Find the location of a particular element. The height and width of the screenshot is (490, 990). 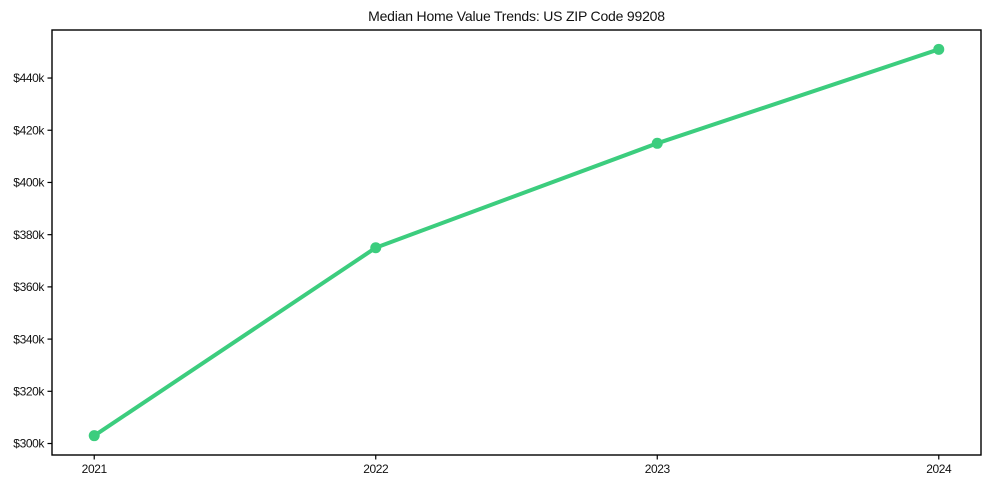

x-tick-label: 2023 is located at coordinates (658, 469).